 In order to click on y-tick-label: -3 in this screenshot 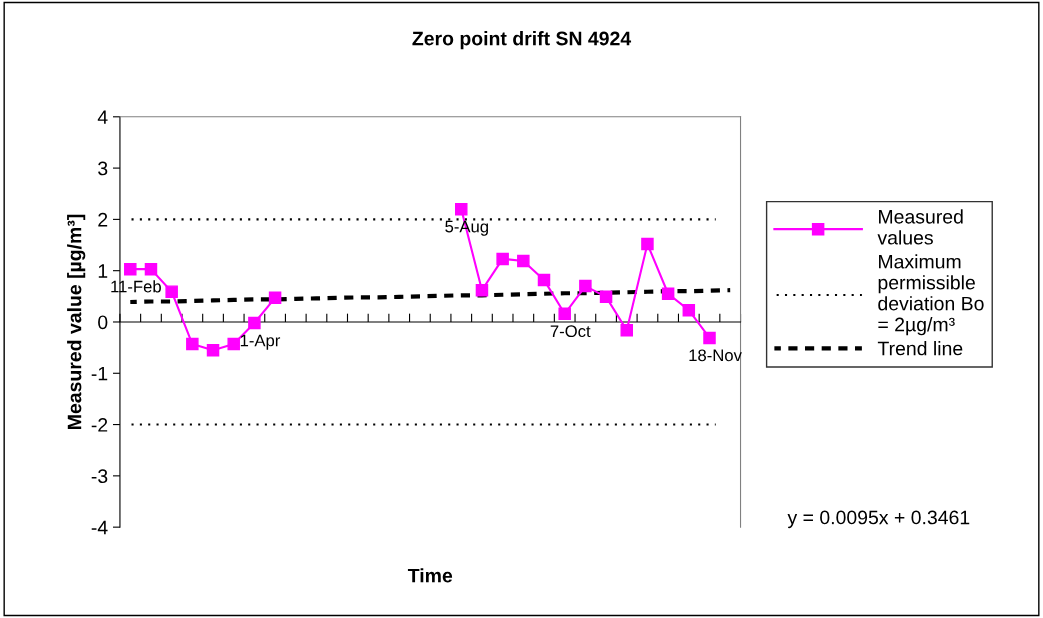, I will do `click(99, 476)`.